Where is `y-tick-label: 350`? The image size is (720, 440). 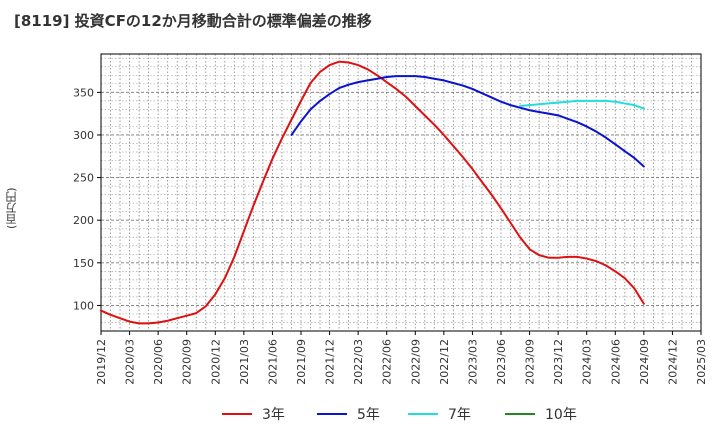 y-tick-label: 350 is located at coordinates (83, 92).